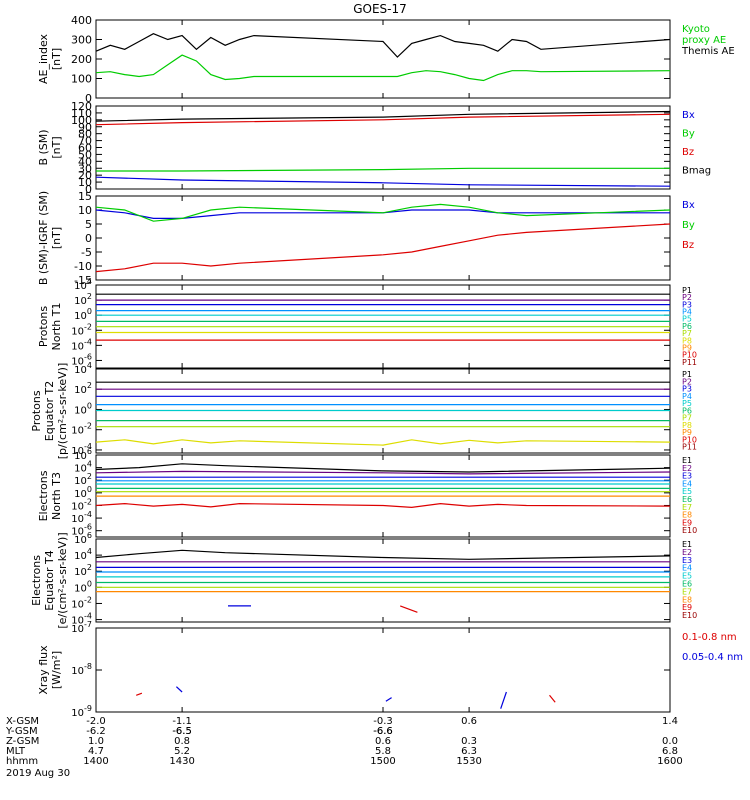 The image size is (750, 800). What do you see at coordinates (687, 418) in the screenshot?
I see `legend-entry: P7` at bounding box center [687, 418].